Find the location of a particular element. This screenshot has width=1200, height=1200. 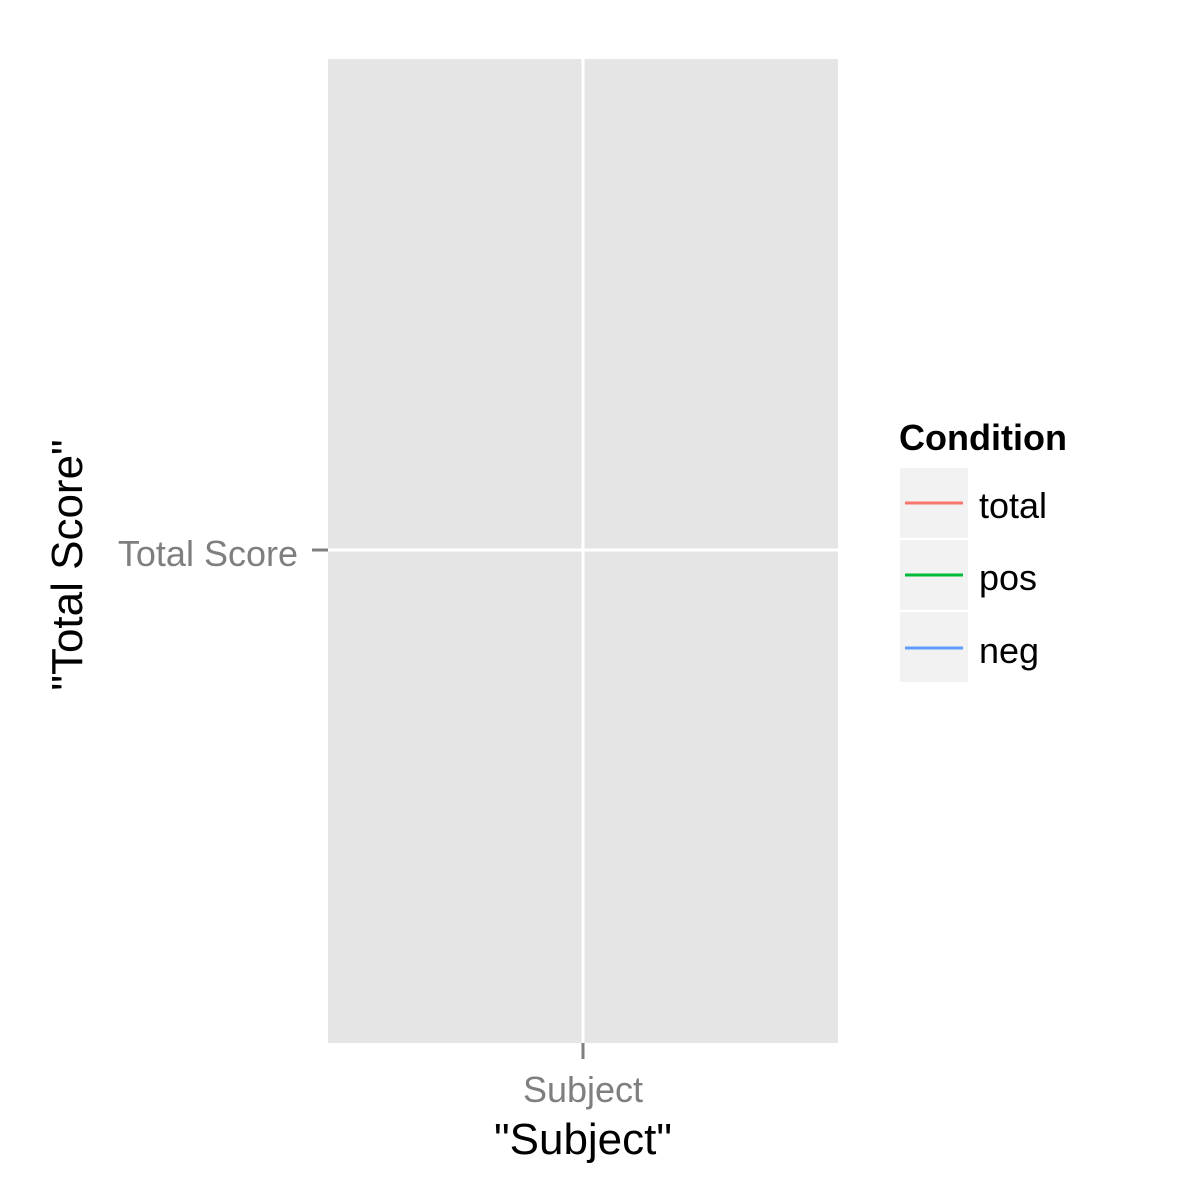

y-tick-label-total-score: Total Score is located at coordinates (208, 553).